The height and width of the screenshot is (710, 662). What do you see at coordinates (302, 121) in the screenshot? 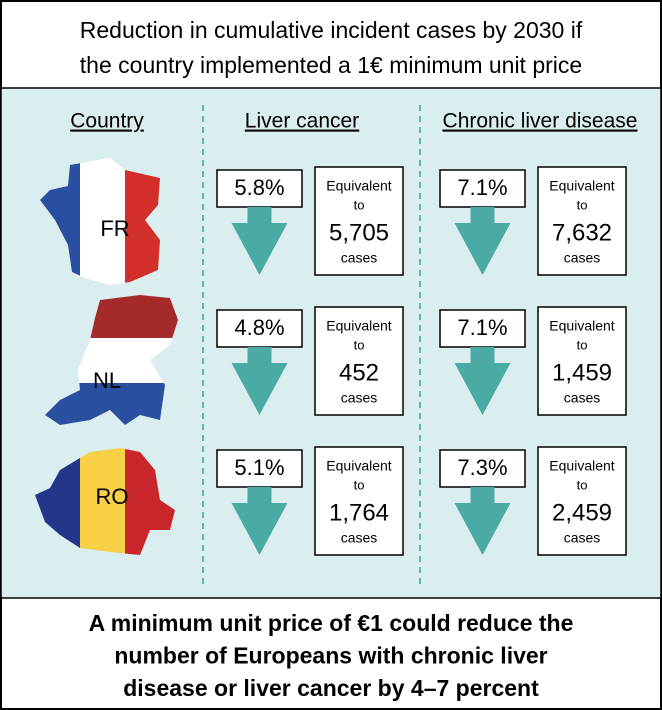
I see `column-header: Liver cancer` at bounding box center [302, 121].